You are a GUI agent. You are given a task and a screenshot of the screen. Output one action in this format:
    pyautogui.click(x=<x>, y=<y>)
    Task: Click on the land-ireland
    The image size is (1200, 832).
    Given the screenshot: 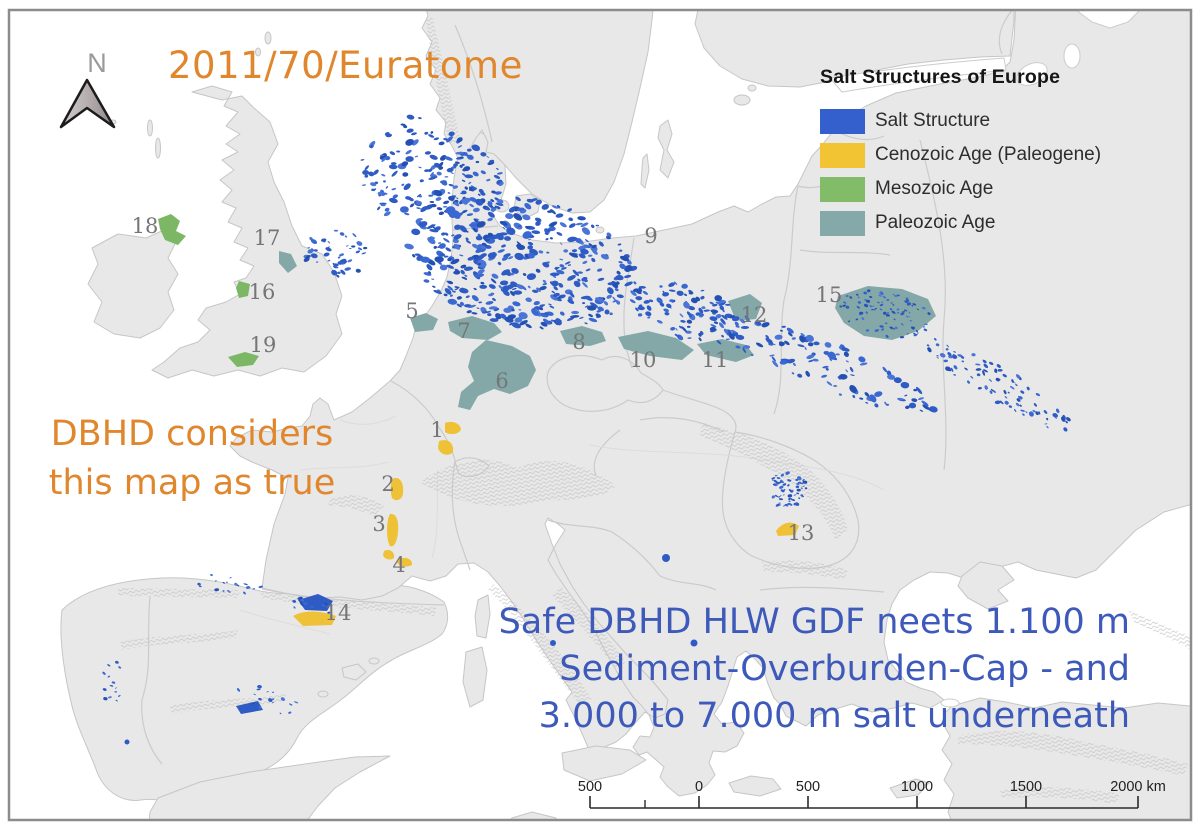 What is the action you would take?
    pyautogui.click(x=133, y=284)
    